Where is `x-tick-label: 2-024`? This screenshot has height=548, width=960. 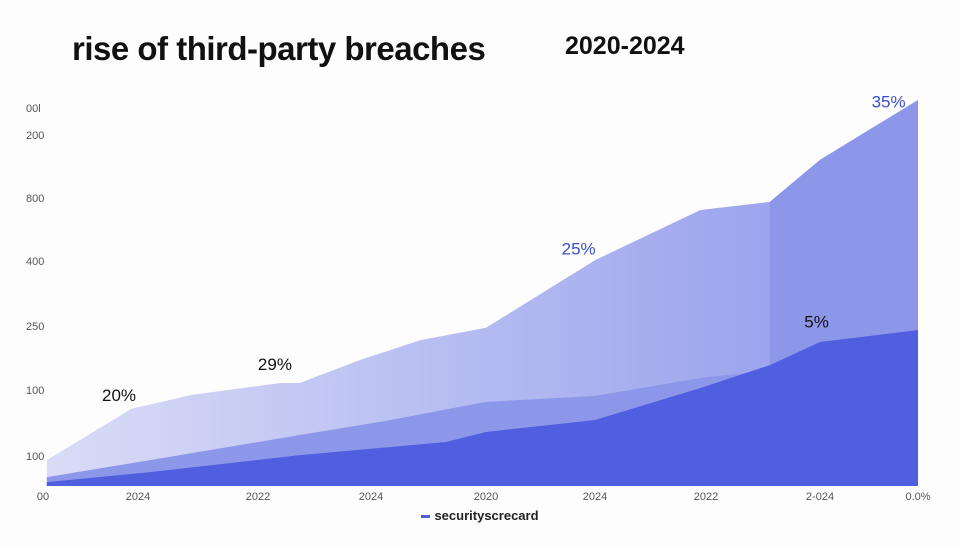 x-tick-label: 2-024 is located at coordinates (820, 497).